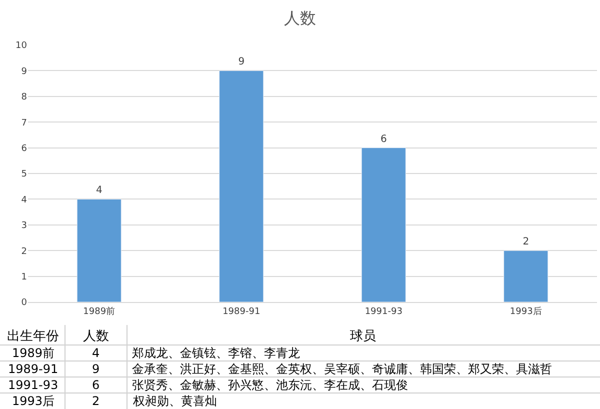 This screenshot has height=409, width=600. Describe the element at coordinates (96, 369) in the screenshot. I see `text: 9` at that location.